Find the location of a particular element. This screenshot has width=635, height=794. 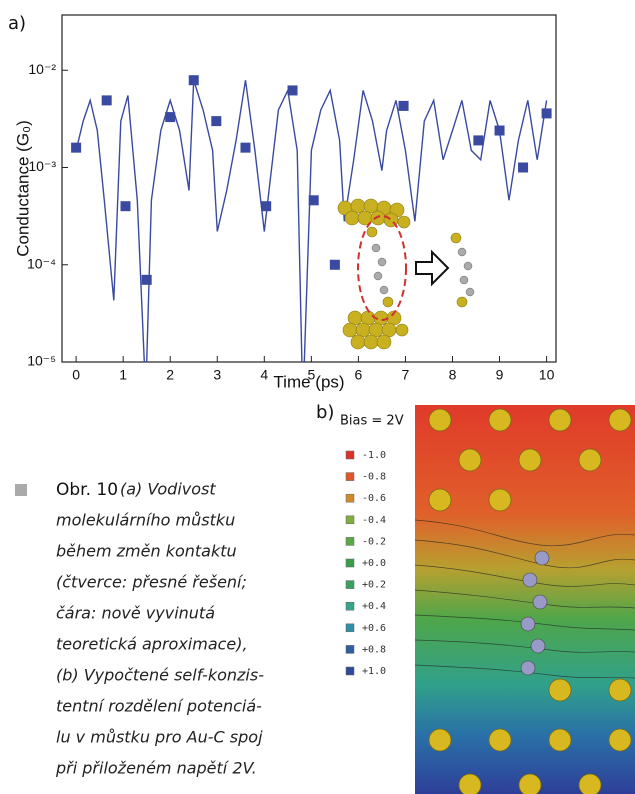

y-tick-label: 10⁻² is located at coordinates (42, 69).